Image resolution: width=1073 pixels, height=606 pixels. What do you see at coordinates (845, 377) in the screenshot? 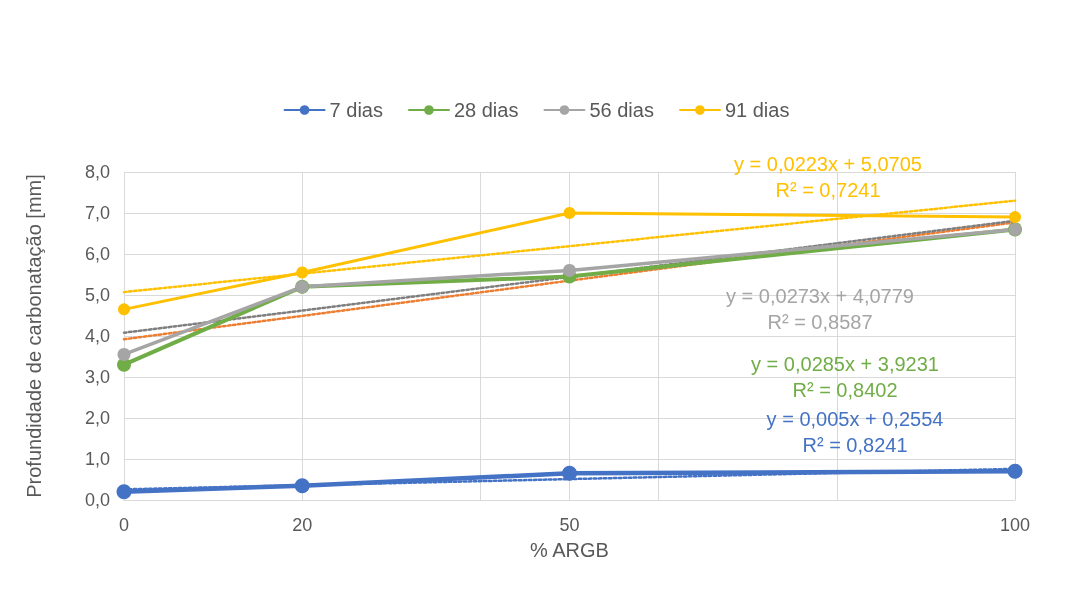
I see `annotation: y = 0,0285x + 3,9231 R² = 0,8402` at bounding box center [845, 377].